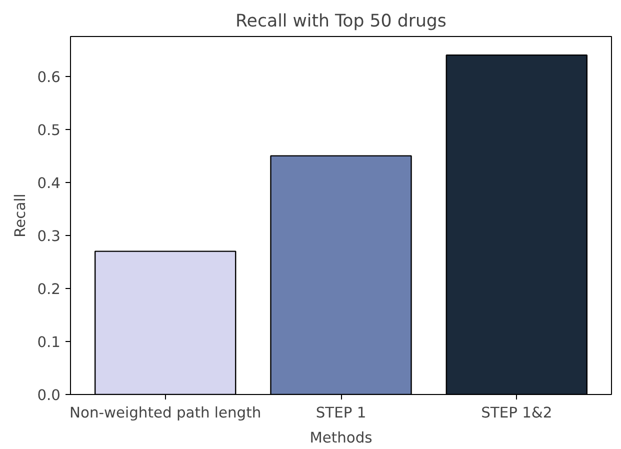 This screenshot has height=449, width=621. Describe the element at coordinates (166, 413) in the screenshot. I see `x-tick-label: Non-weighted path length` at that location.